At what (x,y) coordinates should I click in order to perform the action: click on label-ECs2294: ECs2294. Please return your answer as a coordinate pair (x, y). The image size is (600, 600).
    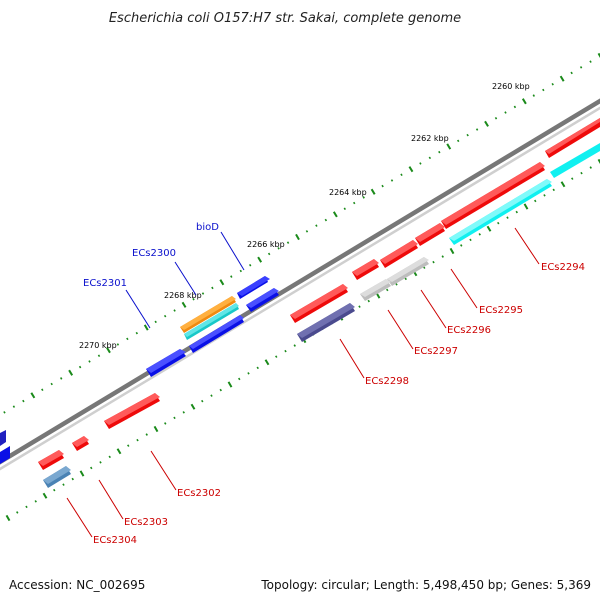
    Looking at the image, I should click on (563, 267).